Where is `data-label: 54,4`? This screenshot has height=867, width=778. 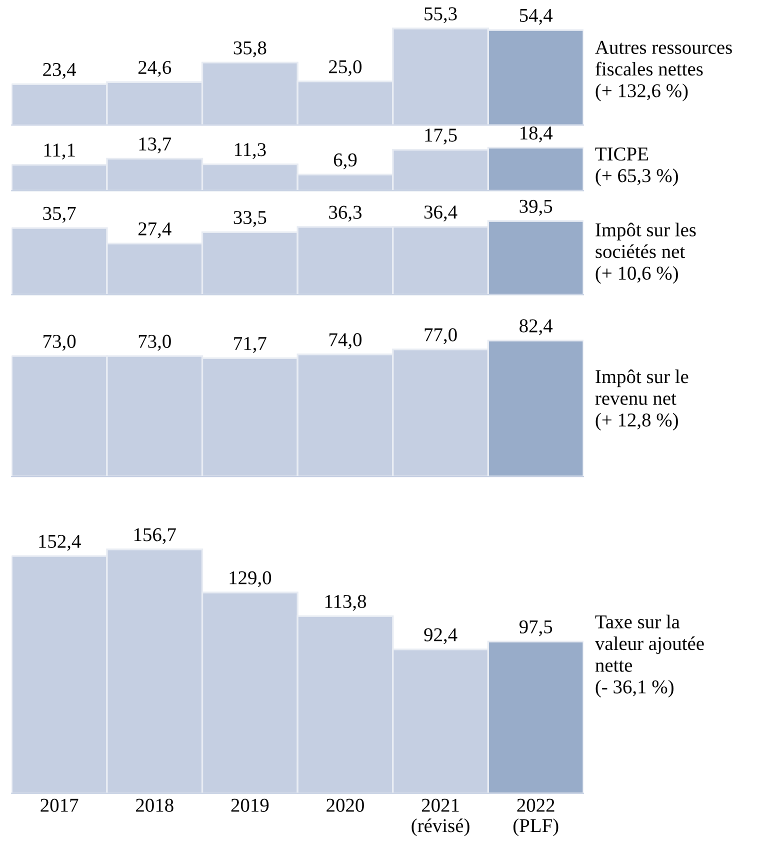
data-label: 54,4 is located at coordinates (536, 16).